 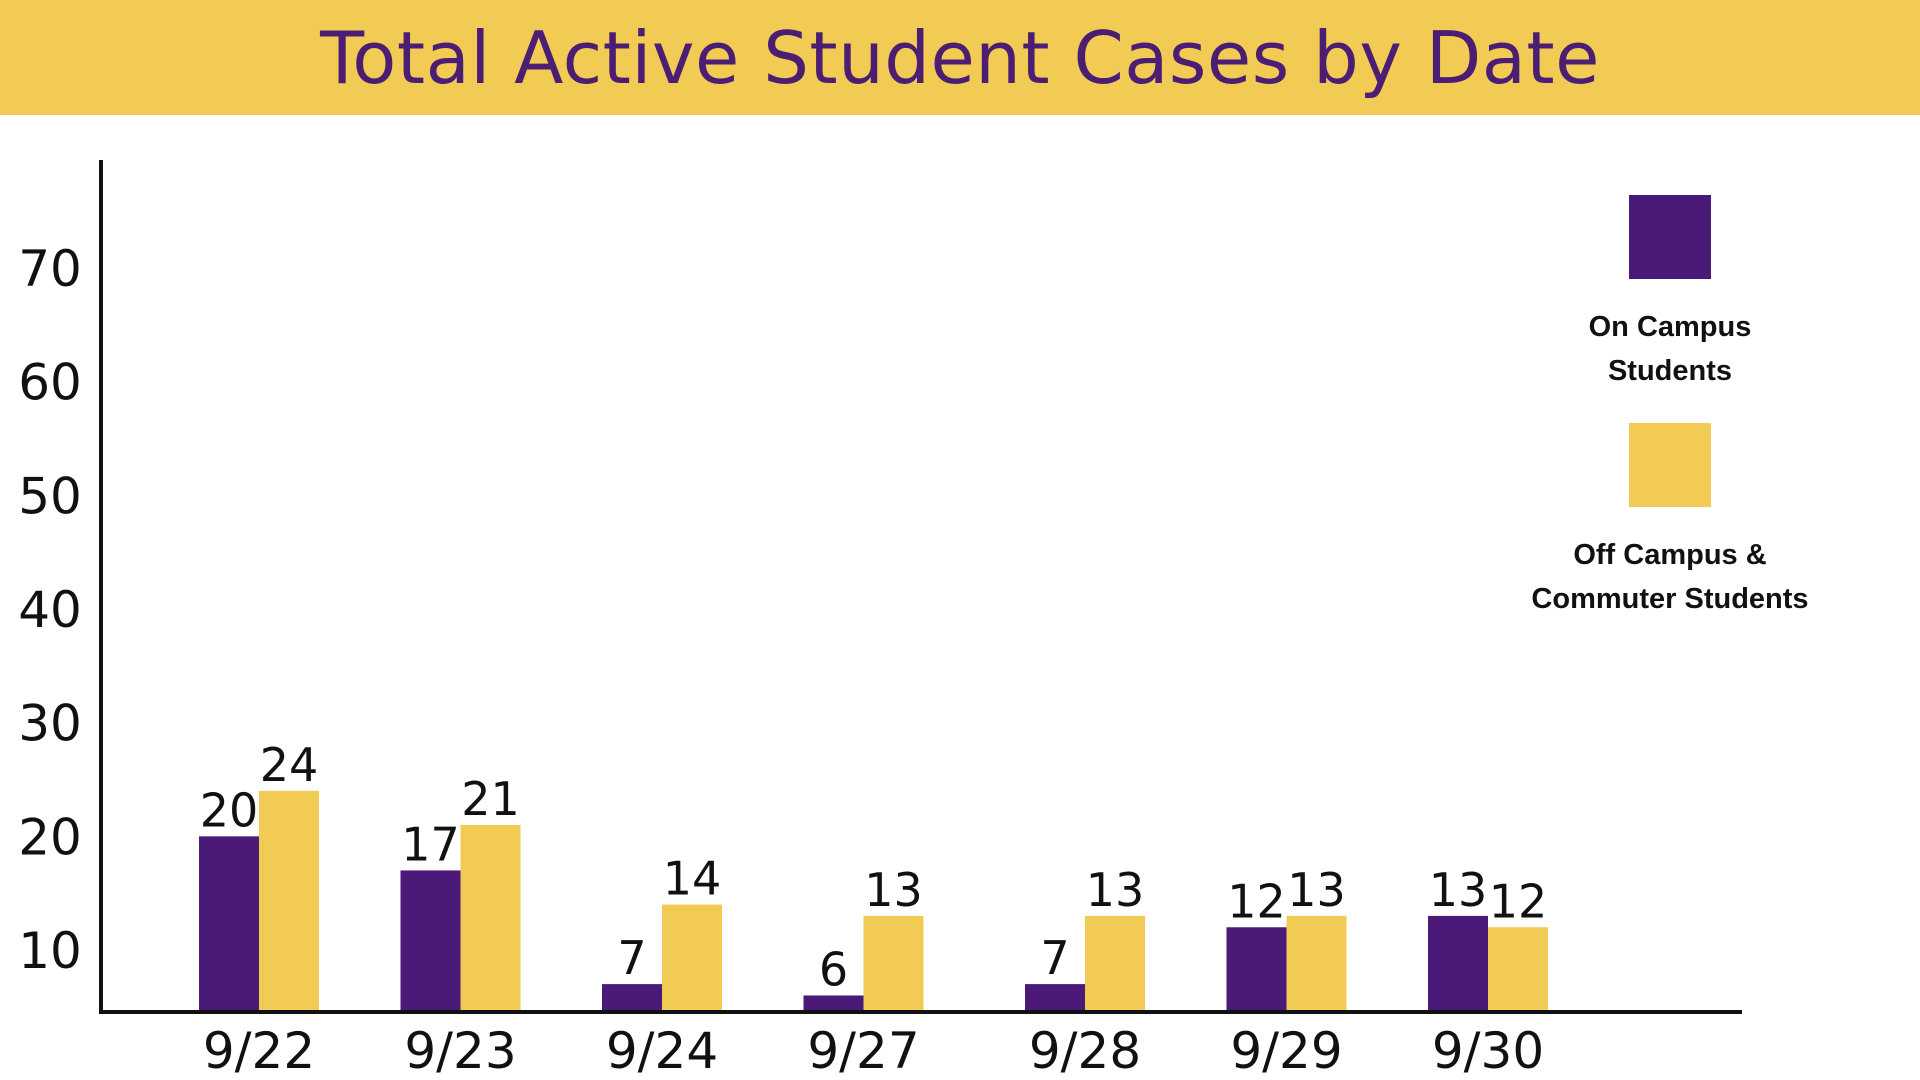 I want to click on title-band: Total Active Student Cases by Date, so click(x=960, y=57).